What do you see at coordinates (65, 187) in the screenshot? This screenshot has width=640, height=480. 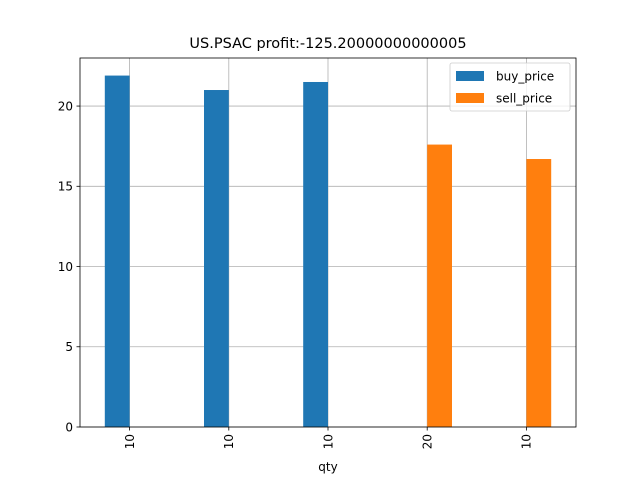 I see `y-tick-label: 15` at bounding box center [65, 187].